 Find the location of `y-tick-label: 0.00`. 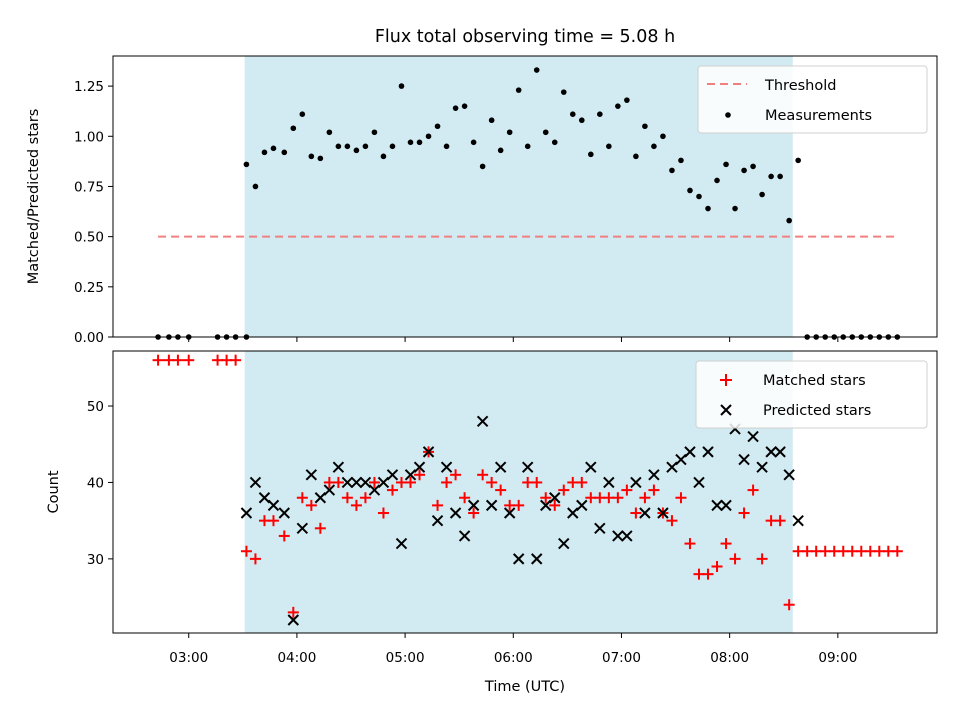

y-tick-label: 0.00 is located at coordinates (89, 338).